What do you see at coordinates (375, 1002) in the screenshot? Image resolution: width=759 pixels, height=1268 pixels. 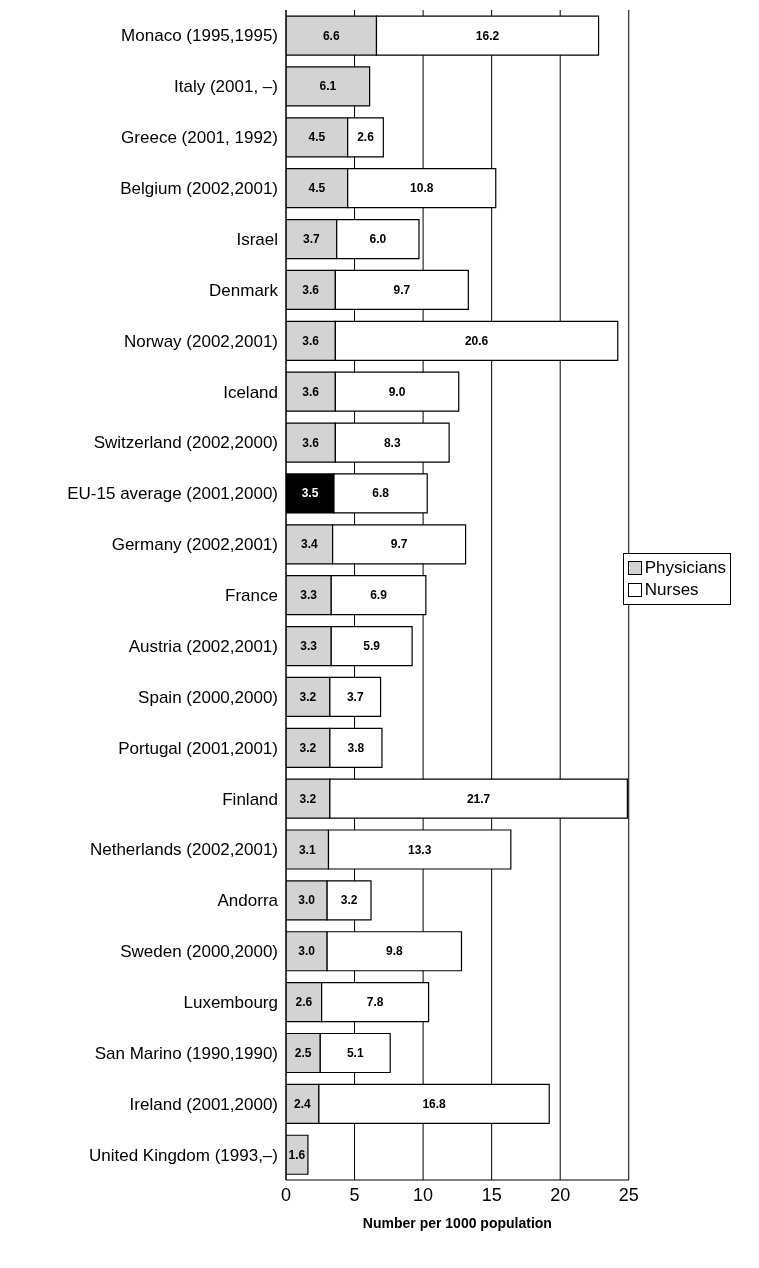 I see `data-label: 7.8` at bounding box center [375, 1002].